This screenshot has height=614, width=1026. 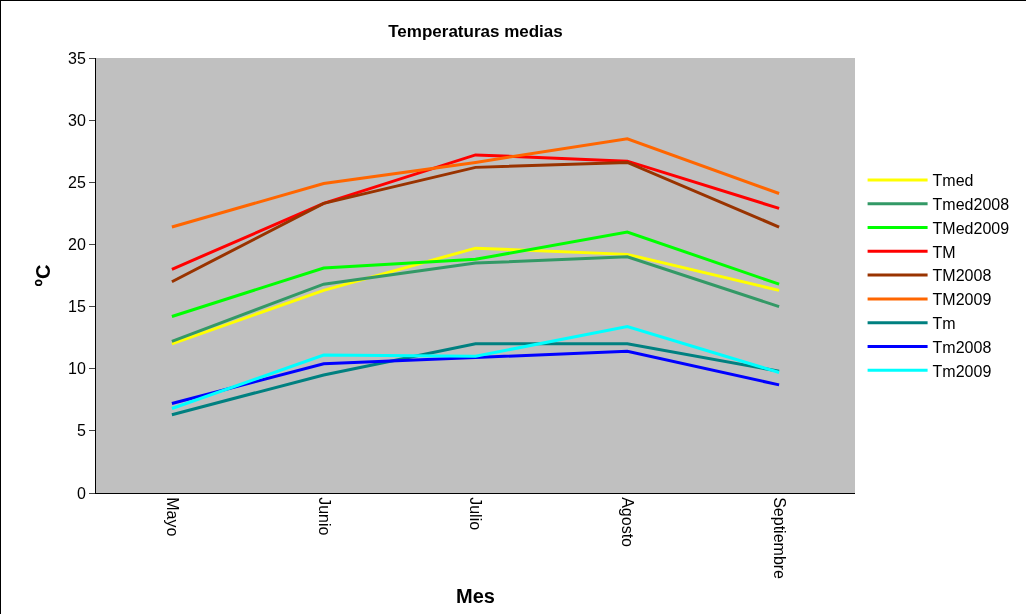 What do you see at coordinates (962, 276) in the screenshot?
I see `legend-label: TM2008` at bounding box center [962, 276].